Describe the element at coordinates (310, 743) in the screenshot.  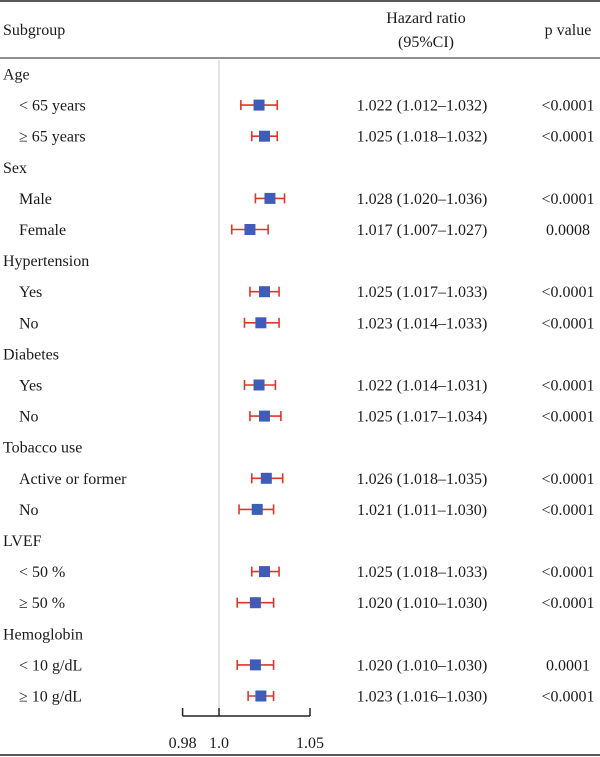
I see `axis-tick-label: 1.05` at that location.